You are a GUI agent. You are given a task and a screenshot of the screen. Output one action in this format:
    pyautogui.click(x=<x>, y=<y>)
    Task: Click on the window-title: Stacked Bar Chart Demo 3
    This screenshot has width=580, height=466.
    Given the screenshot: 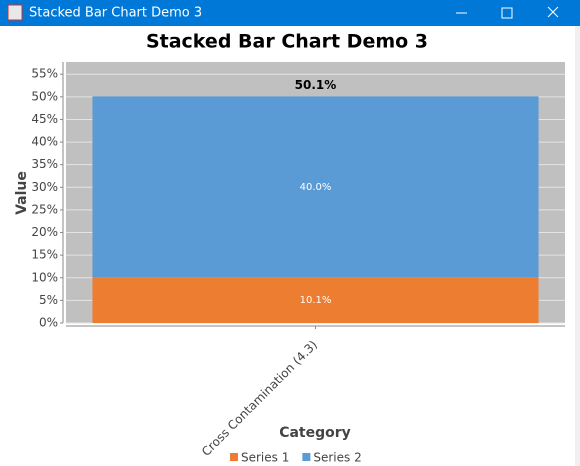 What is the action you would take?
    pyautogui.click(x=115, y=13)
    